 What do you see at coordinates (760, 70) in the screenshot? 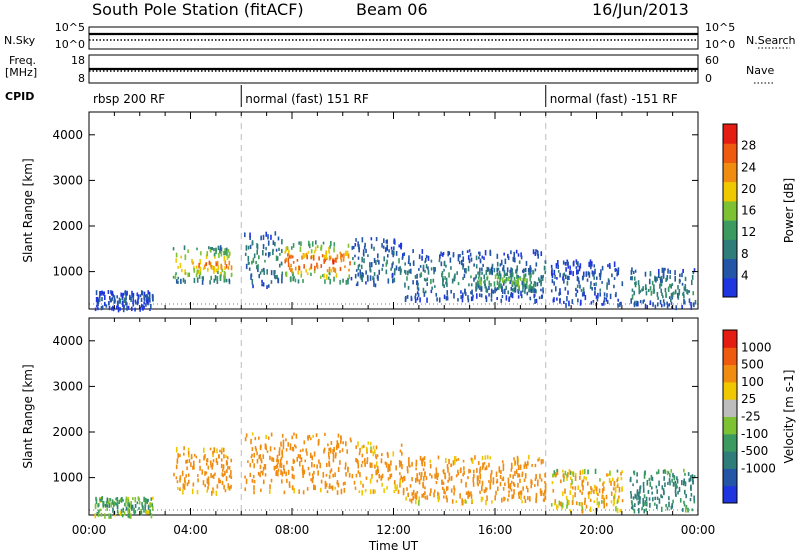
I see `nave-label: Nave` at bounding box center [760, 70].